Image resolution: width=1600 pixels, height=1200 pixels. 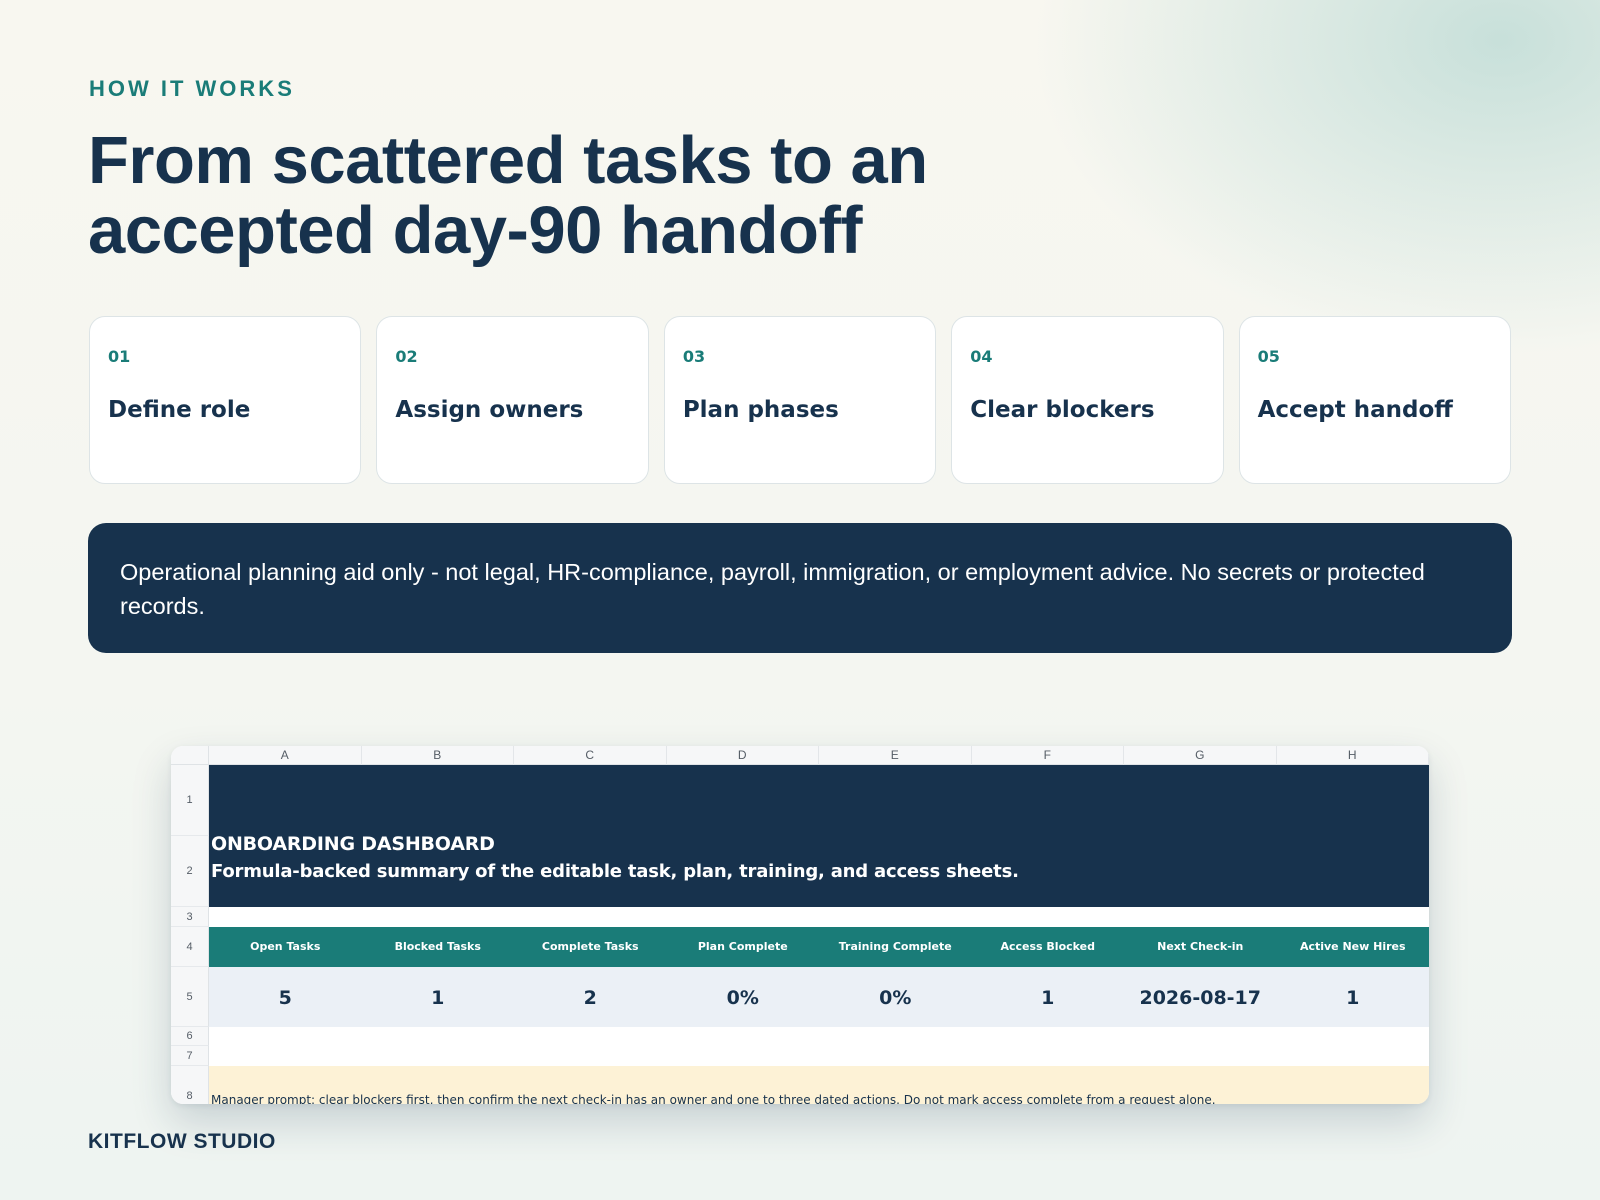 I want to click on kpi-value-complete-tasks: 2, so click(x=590, y=998).